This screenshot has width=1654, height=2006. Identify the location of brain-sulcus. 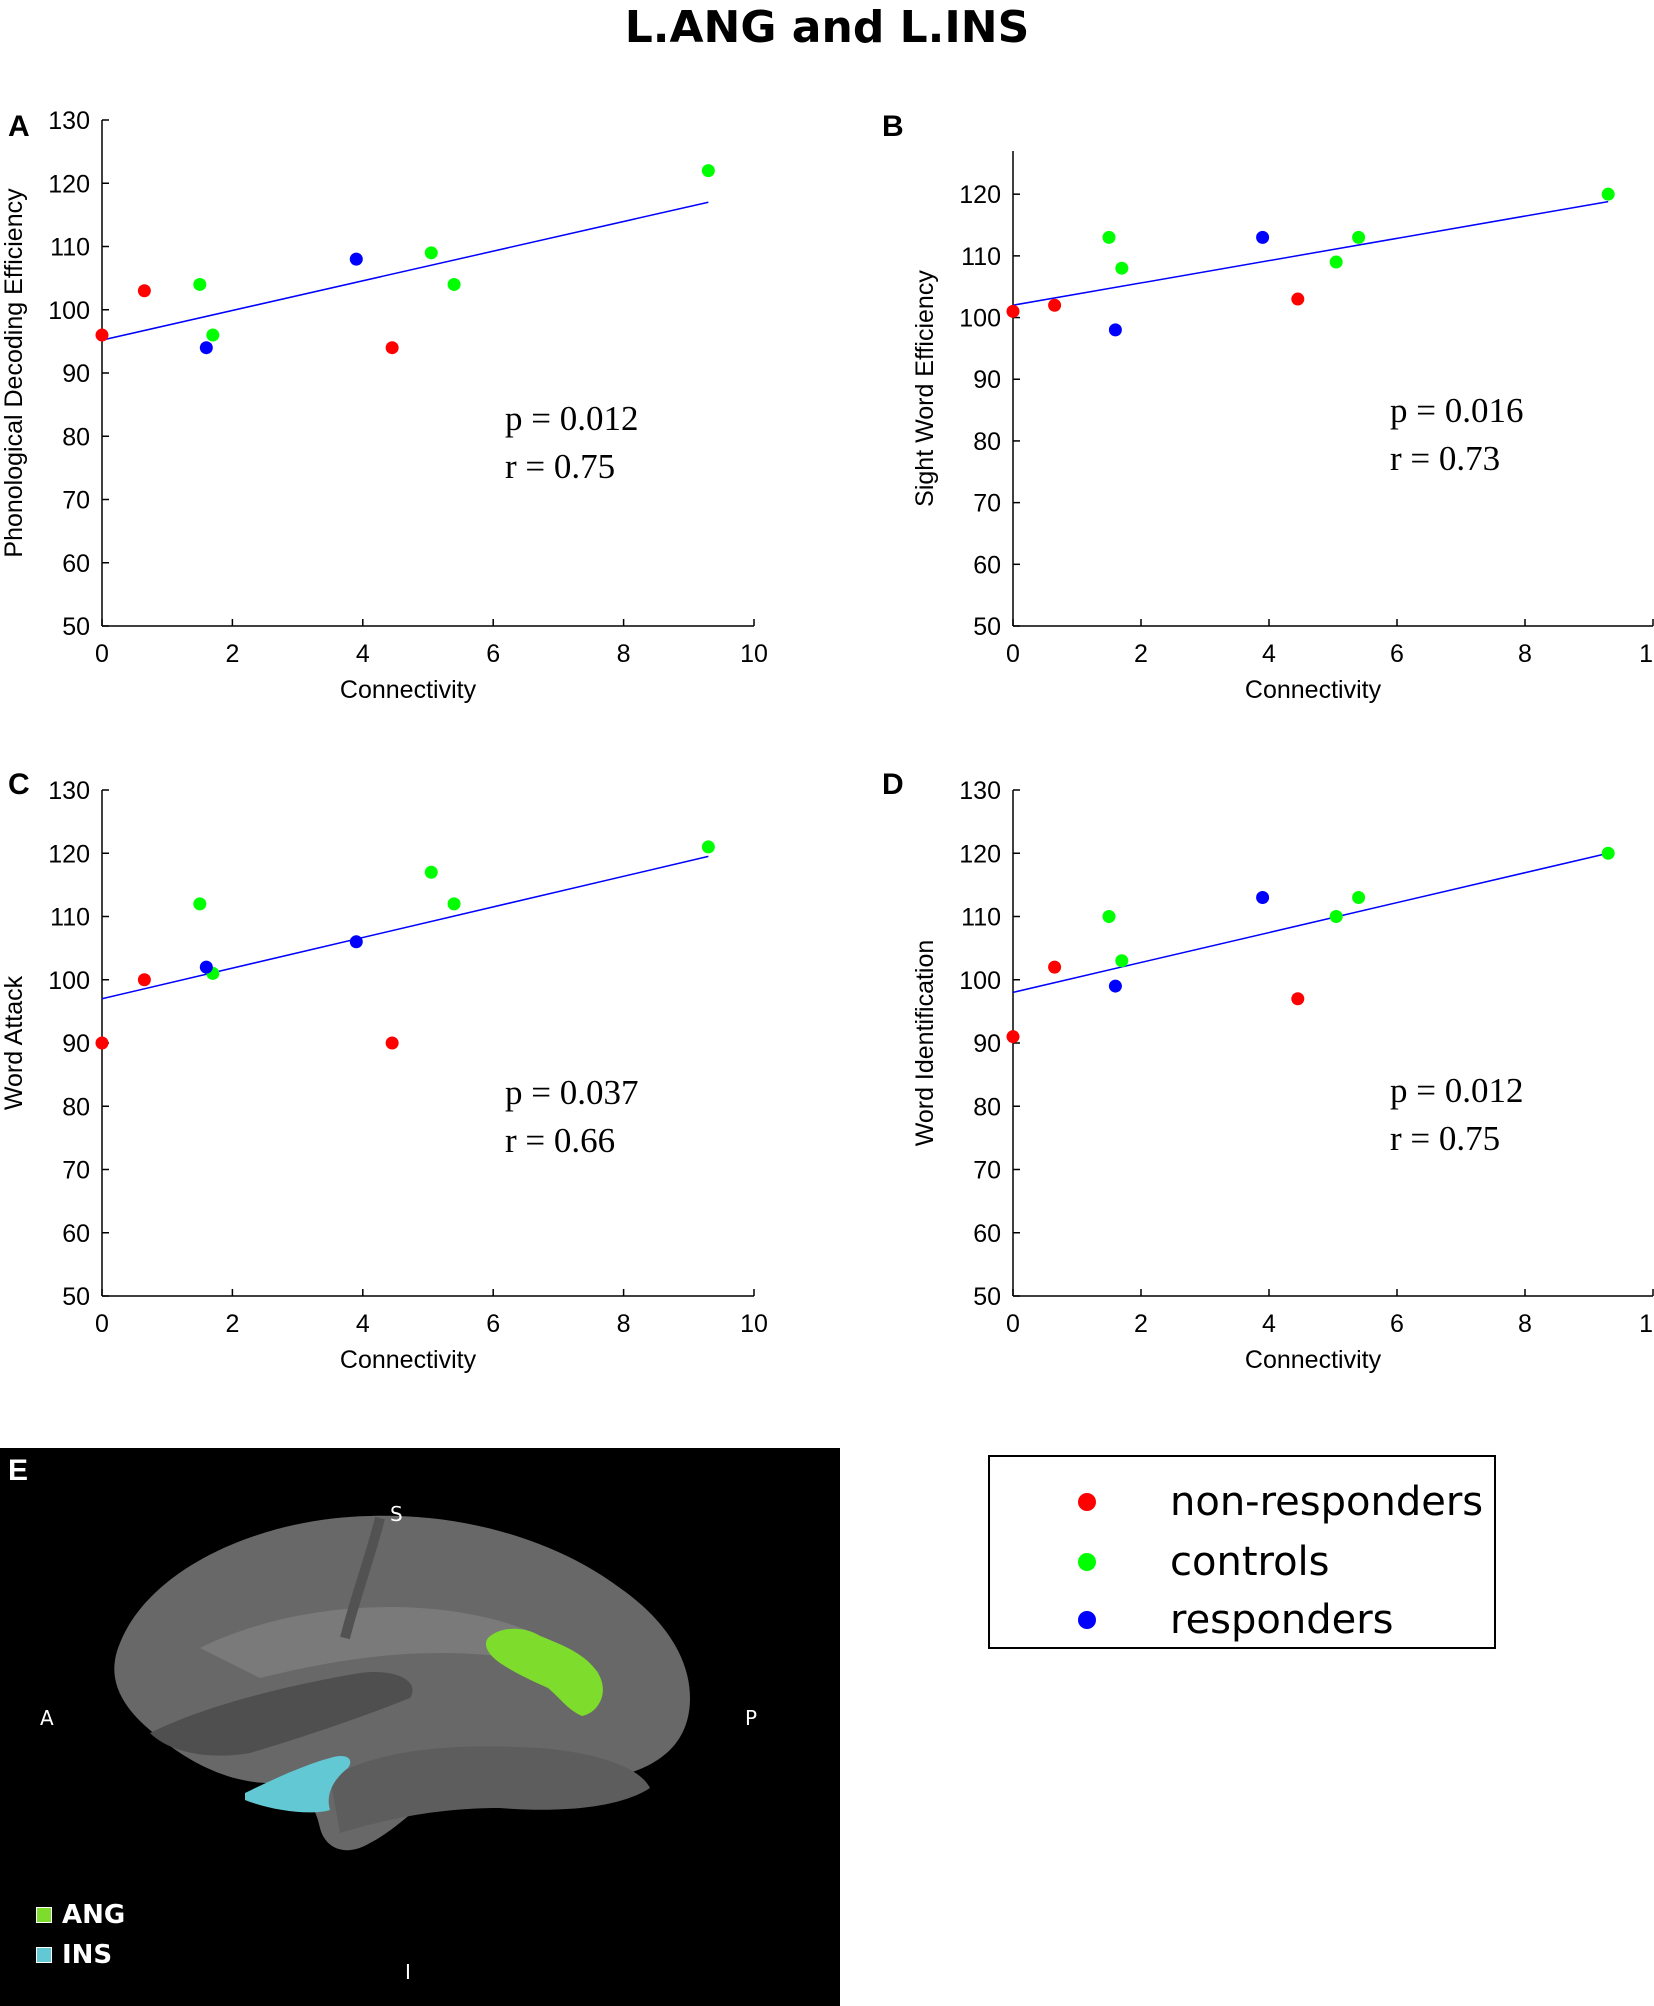
(362, 1578).